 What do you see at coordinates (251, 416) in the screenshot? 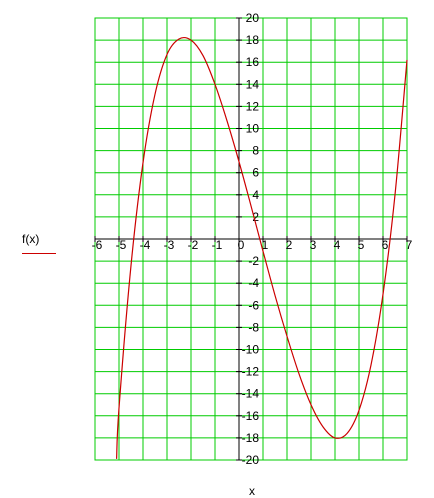
I see `y-tick-label: -16` at bounding box center [251, 416].